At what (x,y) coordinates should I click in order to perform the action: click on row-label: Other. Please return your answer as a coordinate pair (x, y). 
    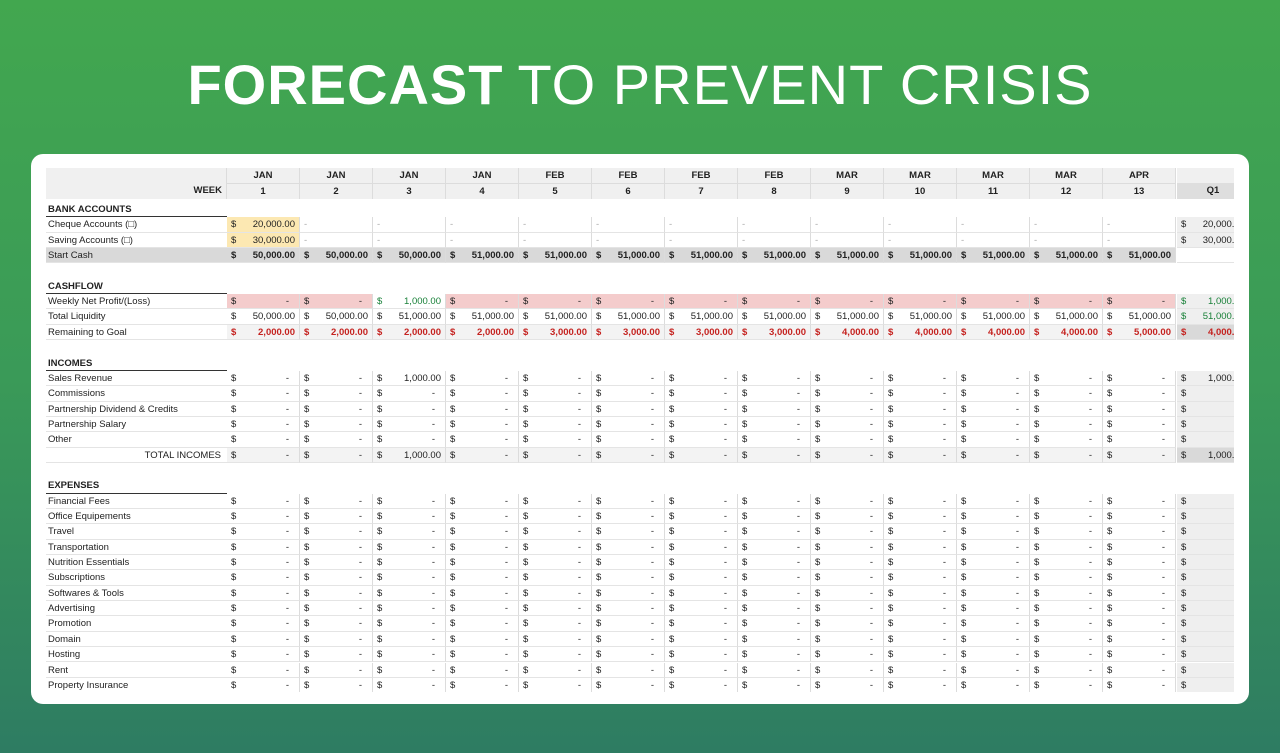
    Looking at the image, I should click on (136, 440).